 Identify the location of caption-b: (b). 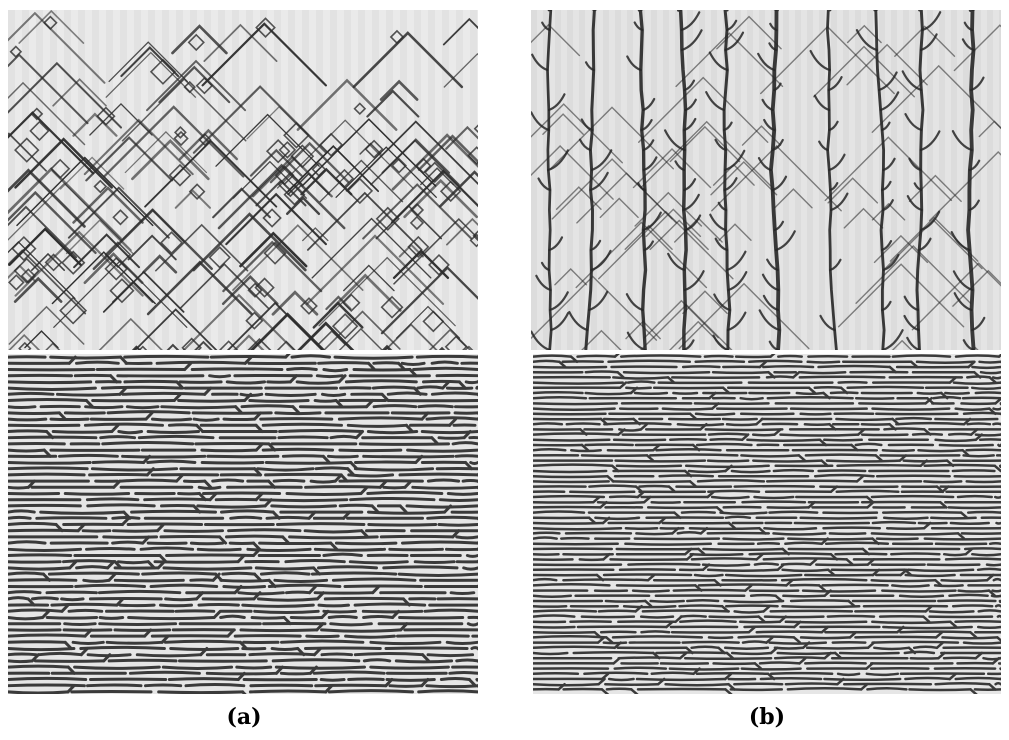
(767, 717).